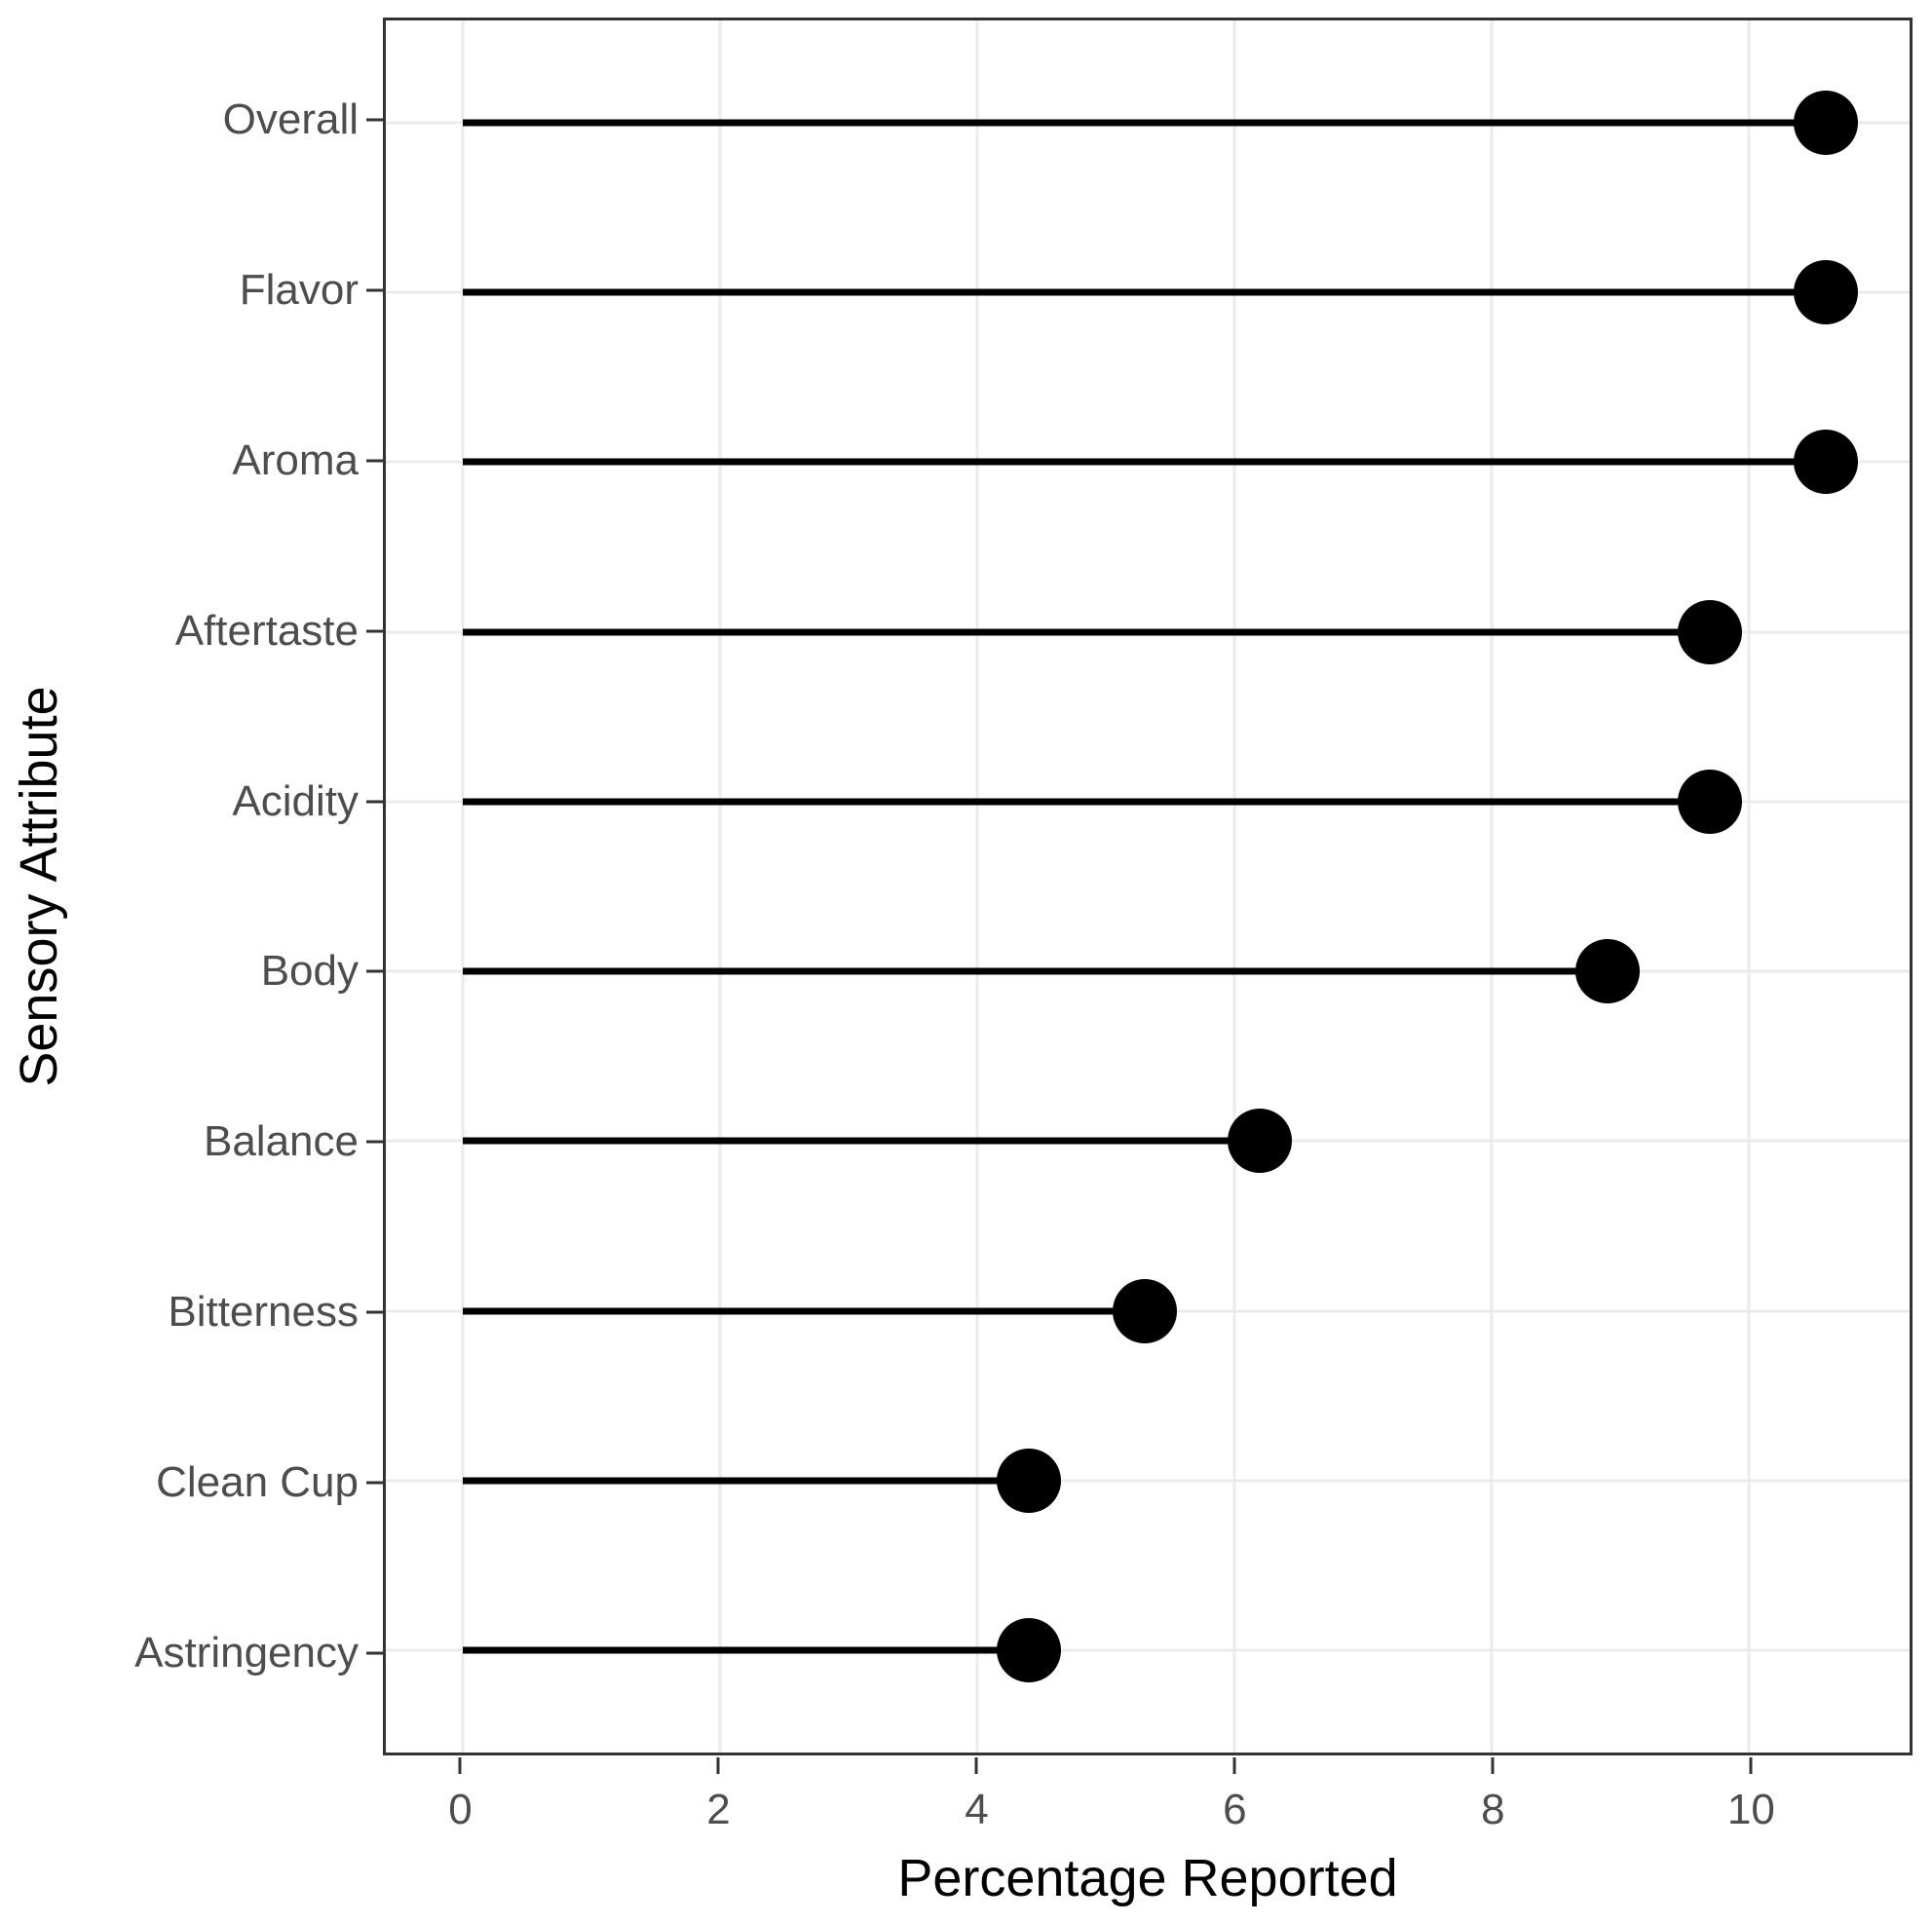 Image resolution: width=1932 pixels, height=1923 pixels. Describe the element at coordinates (718, 1809) in the screenshot. I see `x-tick-label: 2` at that location.